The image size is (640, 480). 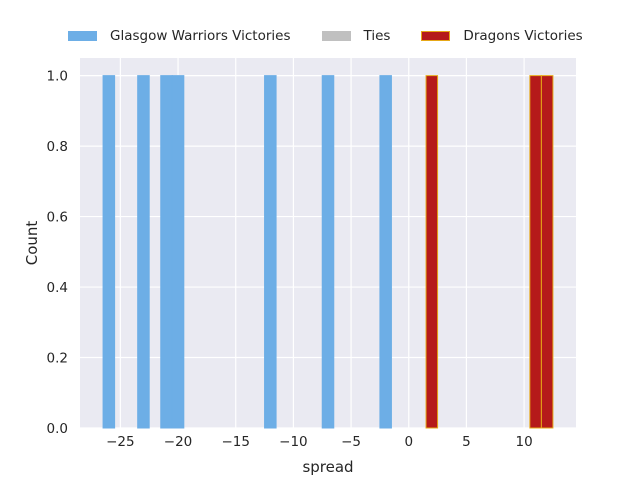 What do you see at coordinates (200, 36) in the screenshot?
I see `legend-label-glasgow: Glasgow Warriors Victories` at bounding box center [200, 36].